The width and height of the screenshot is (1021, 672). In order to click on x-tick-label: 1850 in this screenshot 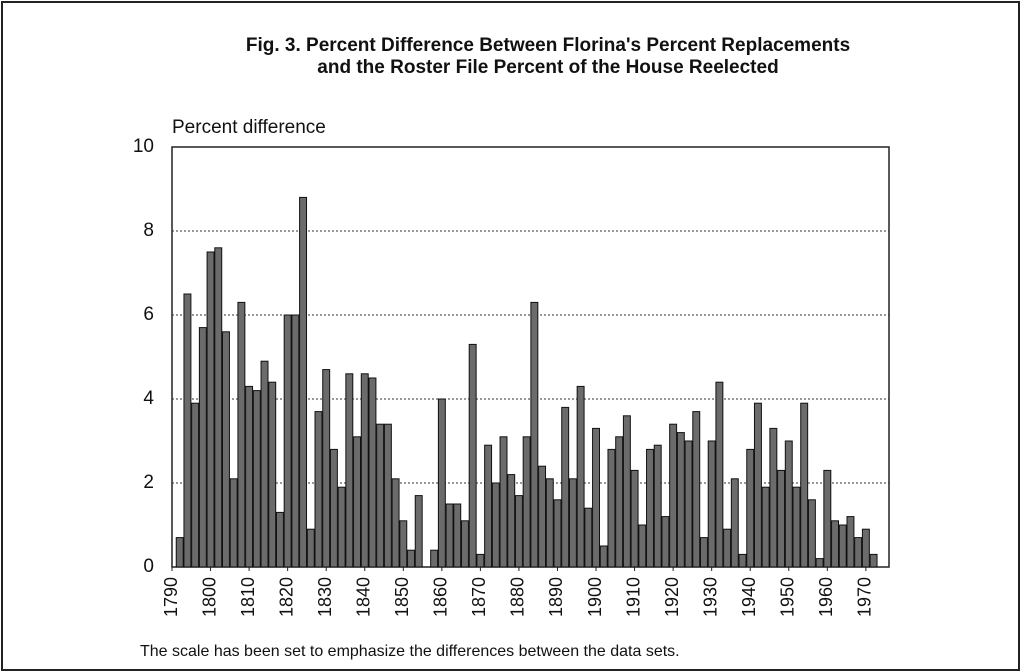, I will do `click(402, 597)`.